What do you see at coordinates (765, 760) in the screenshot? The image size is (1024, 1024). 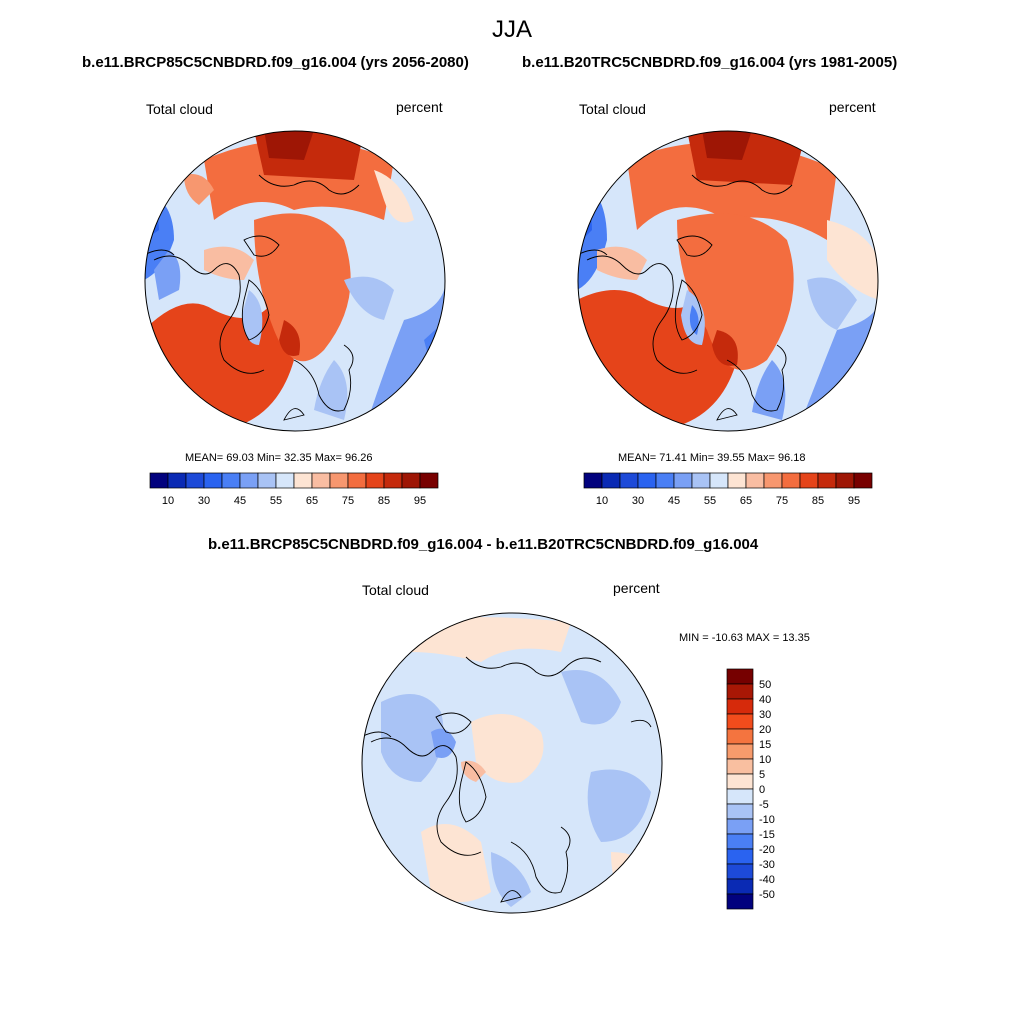 I see `diff-colorbar-tick-label: 10` at bounding box center [765, 760].